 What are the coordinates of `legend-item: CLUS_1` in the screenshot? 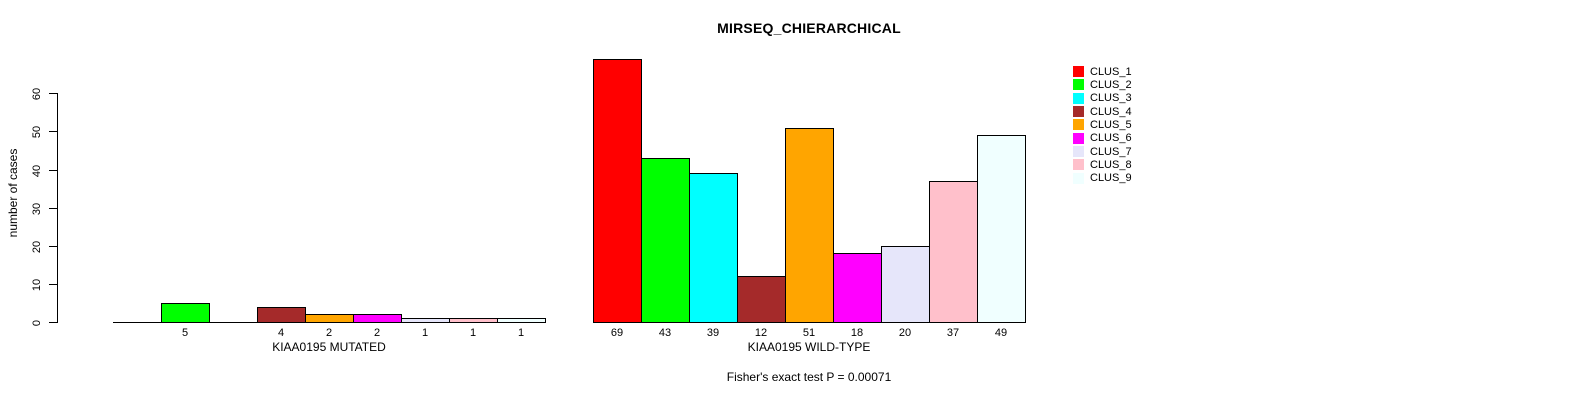 It's located at (1102, 71).